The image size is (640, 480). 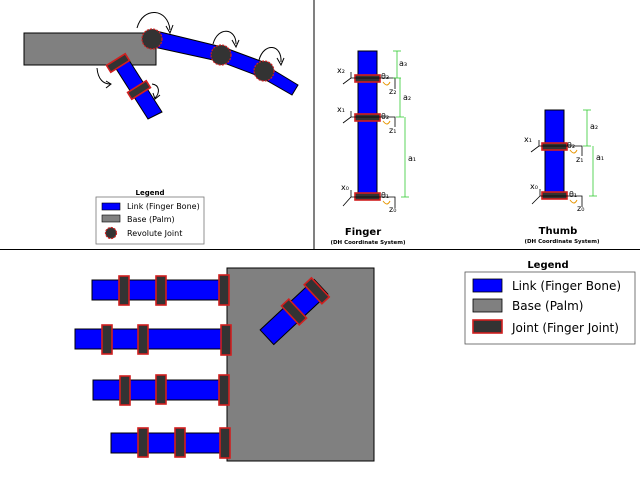 I want to click on bottom-legend-title: Legend, so click(x=547, y=265).